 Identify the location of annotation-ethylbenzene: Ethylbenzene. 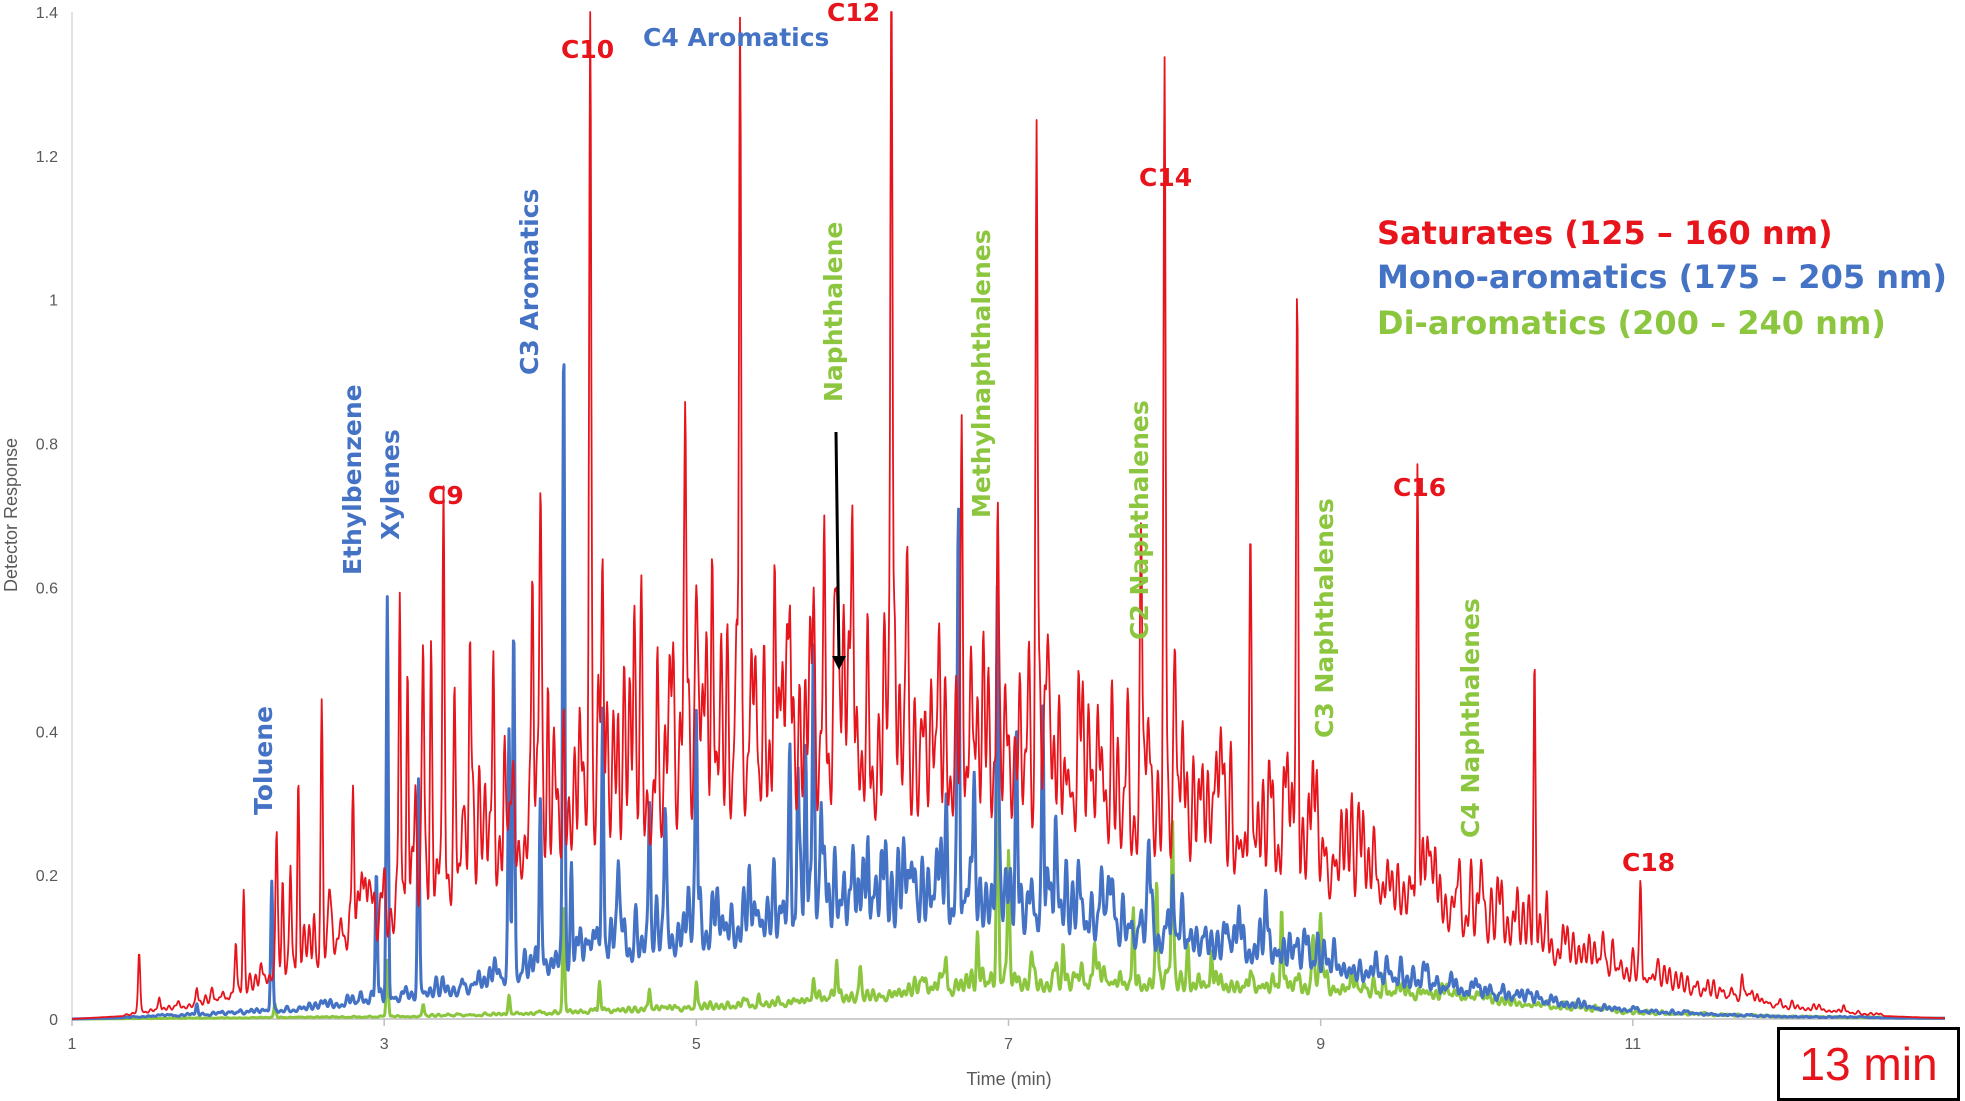
(352, 479).